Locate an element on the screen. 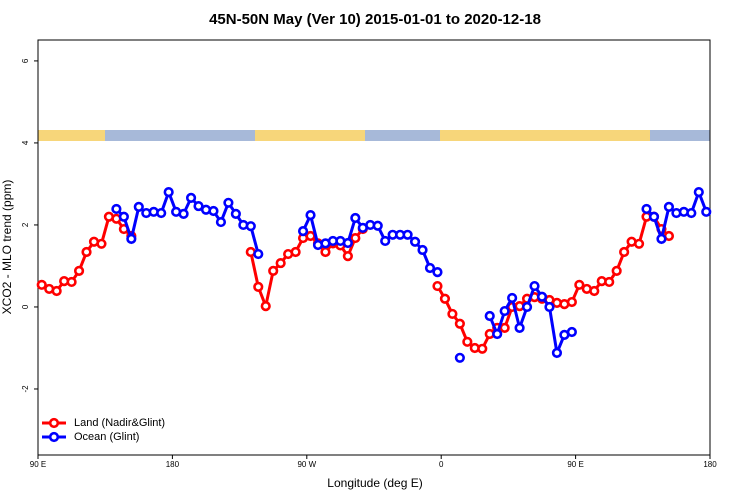  legend-label: Land (Nadir&Glint) is located at coordinates (119, 423).